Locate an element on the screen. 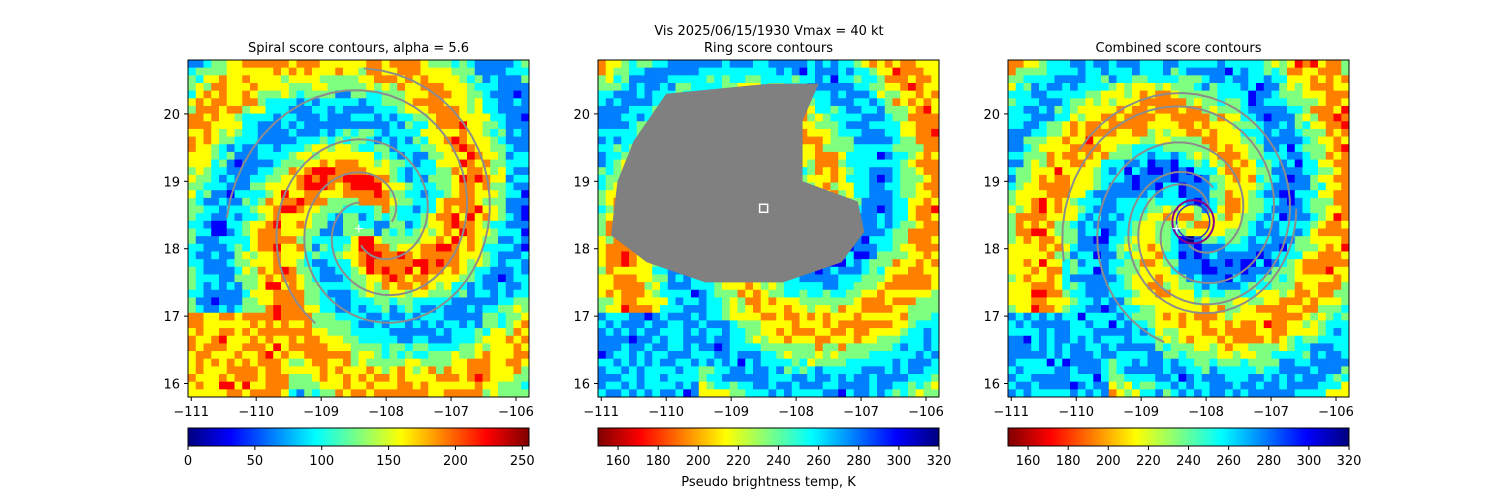  ring-contour is located at coordinates (1193, 222).